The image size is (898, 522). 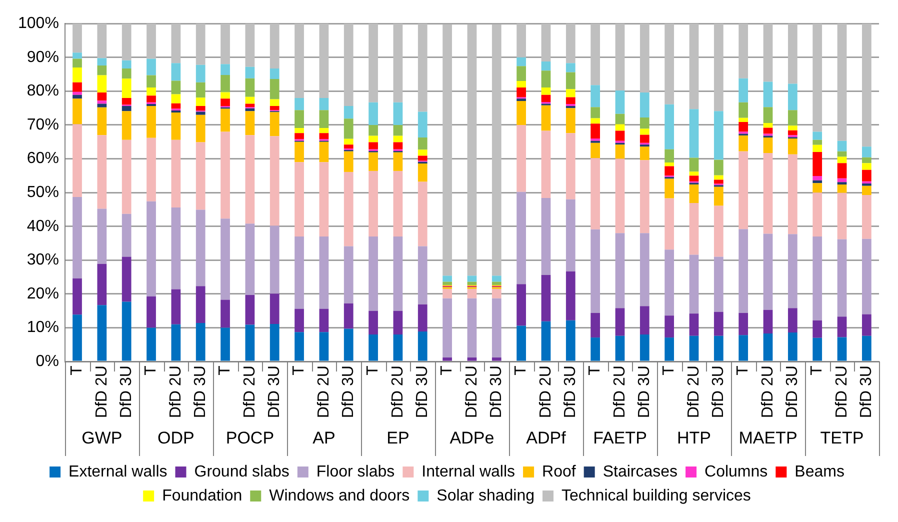 What do you see at coordinates (42, 327) in the screenshot?
I see `y-tick-label: 10%` at bounding box center [42, 327].